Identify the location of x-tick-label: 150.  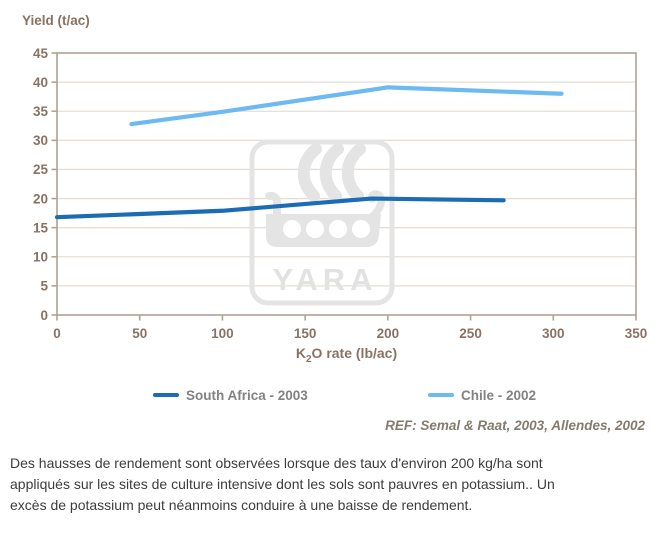
(305, 333).